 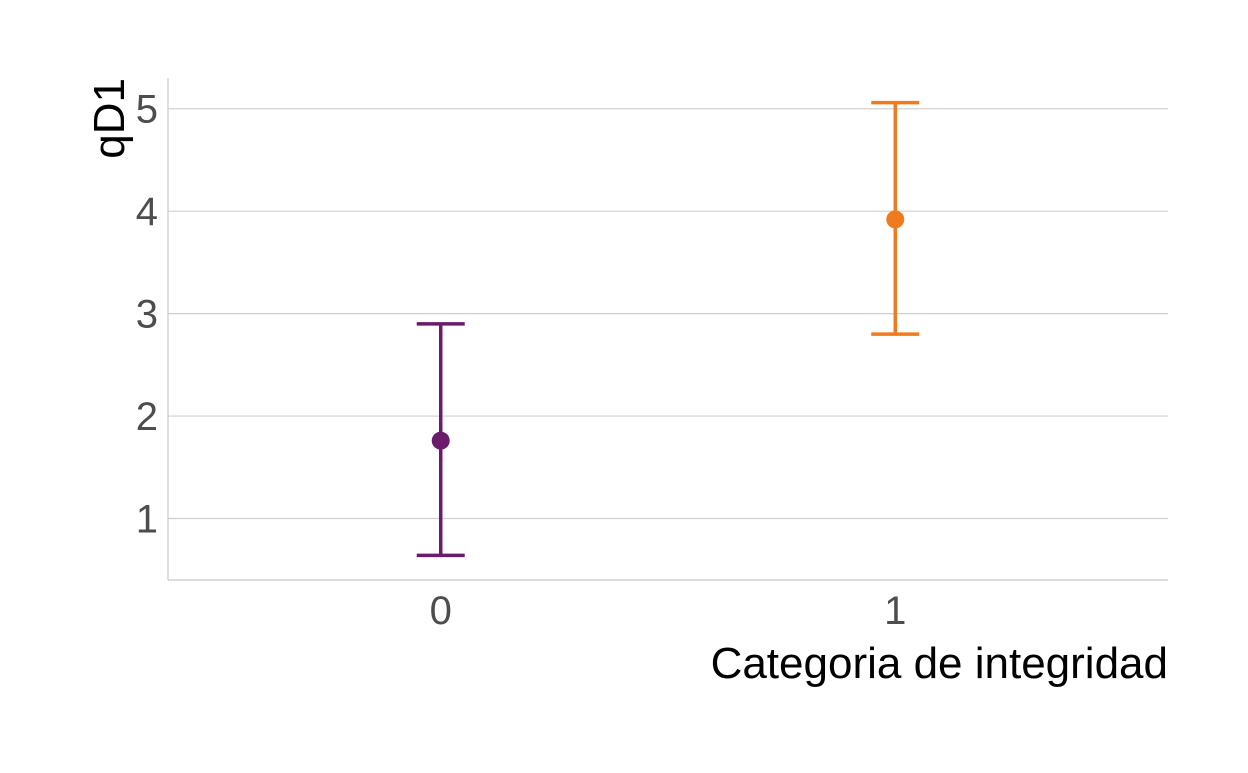 What do you see at coordinates (147, 520) in the screenshot?
I see `y-tick-label: 1` at bounding box center [147, 520].